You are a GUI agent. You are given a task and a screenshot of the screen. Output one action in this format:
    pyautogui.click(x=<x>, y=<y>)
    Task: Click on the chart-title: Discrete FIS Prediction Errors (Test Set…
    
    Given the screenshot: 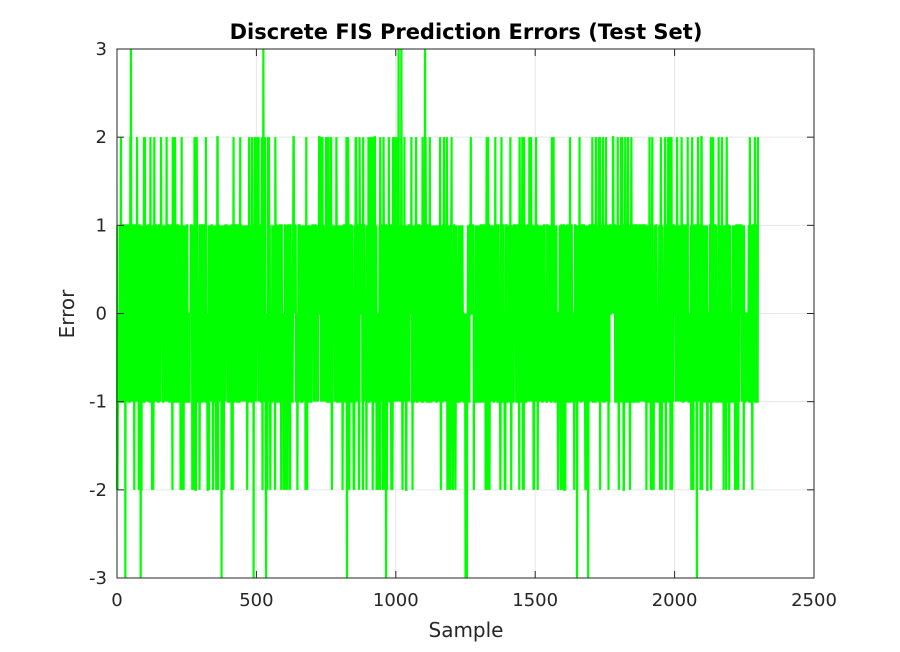 What is the action you would take?
    pyautogui.click(x=466, y=32)
    